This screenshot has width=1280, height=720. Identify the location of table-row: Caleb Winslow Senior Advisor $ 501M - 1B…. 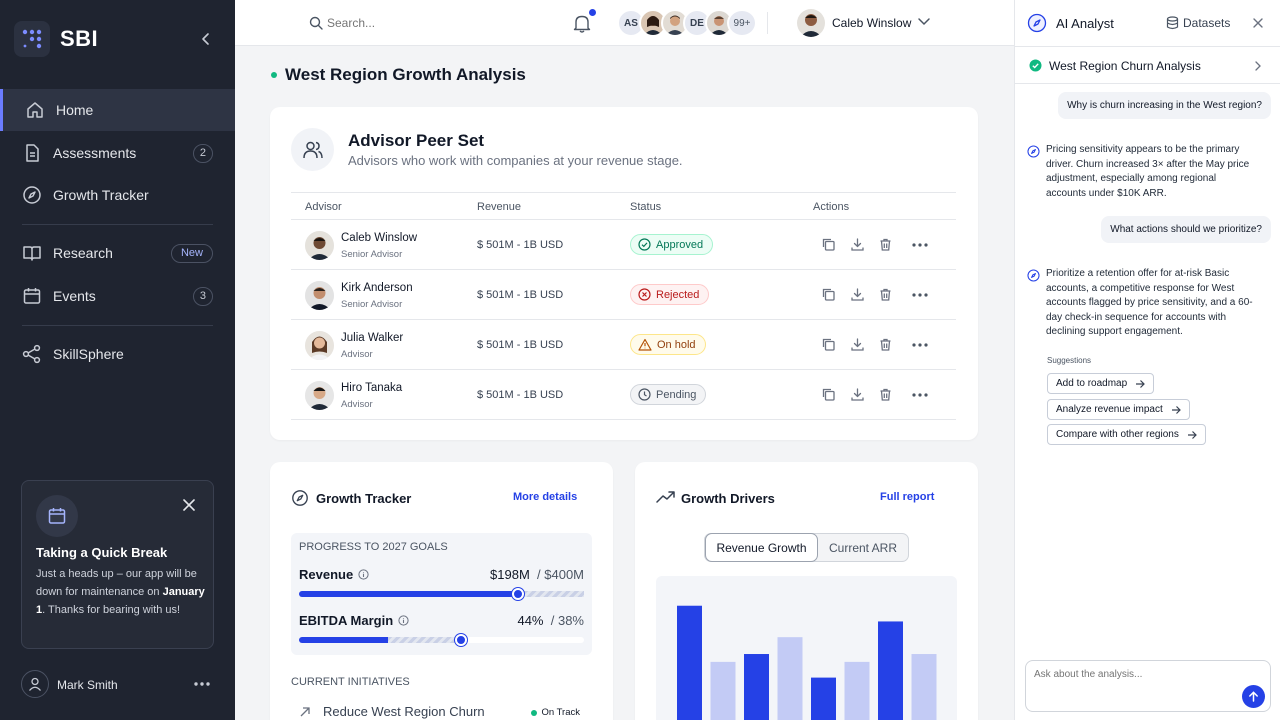
(623, 245).